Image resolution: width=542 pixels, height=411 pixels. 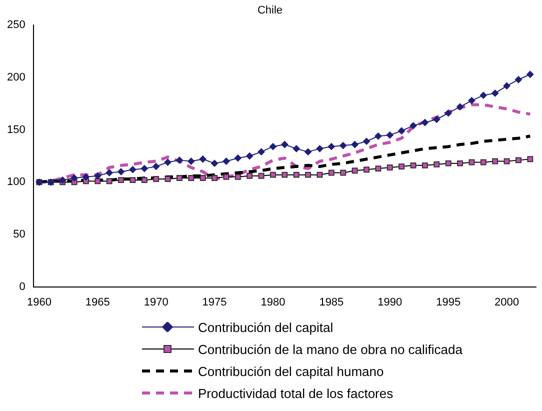 What do you see at coordinates (331, 302) in the screenshot?
I see `x-tick-label: 1985` at bounding box center [331, 302].